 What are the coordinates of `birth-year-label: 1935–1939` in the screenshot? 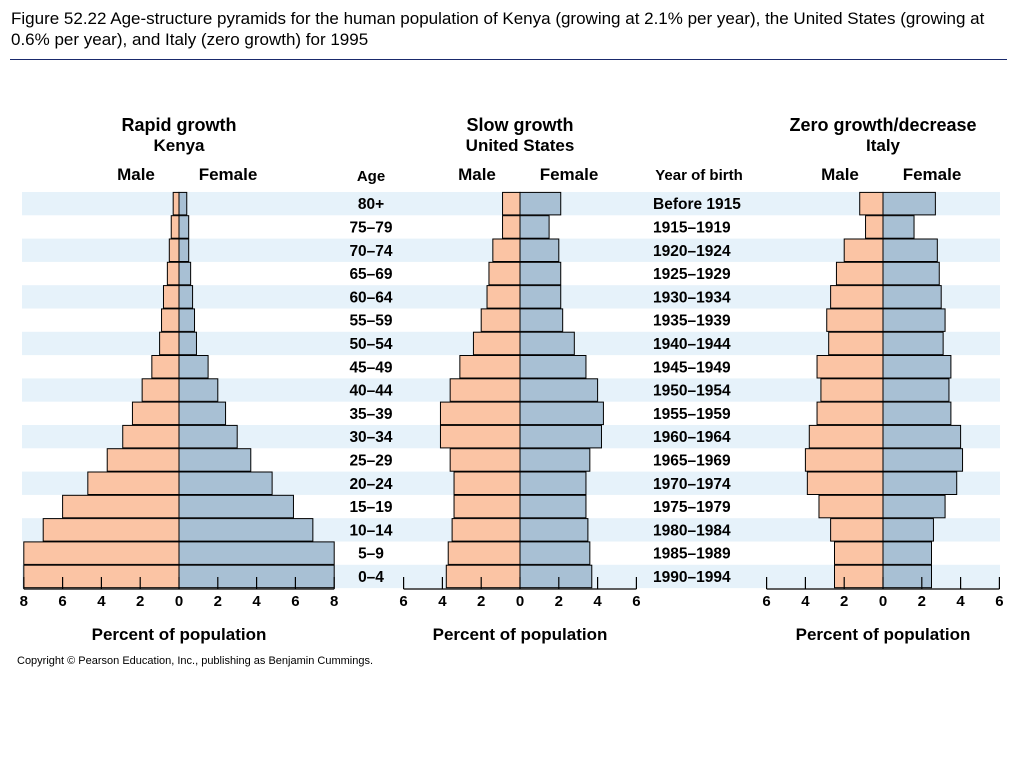 It's located at (692, 321).